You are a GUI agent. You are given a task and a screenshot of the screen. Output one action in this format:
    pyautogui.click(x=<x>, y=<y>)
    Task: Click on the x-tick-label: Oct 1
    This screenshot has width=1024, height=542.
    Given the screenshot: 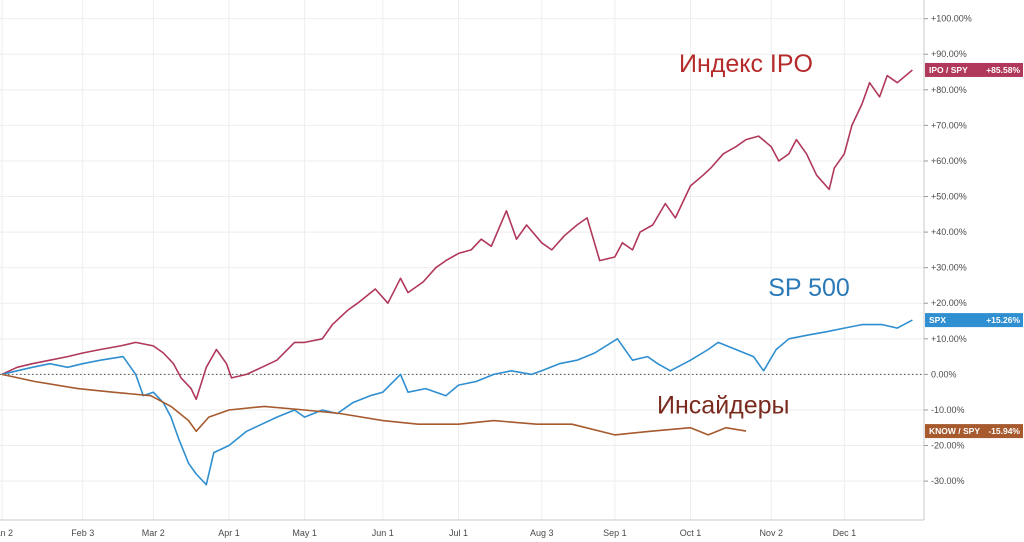 What is the action you would take?
    pyautogui.click(x=691, y=533)
    